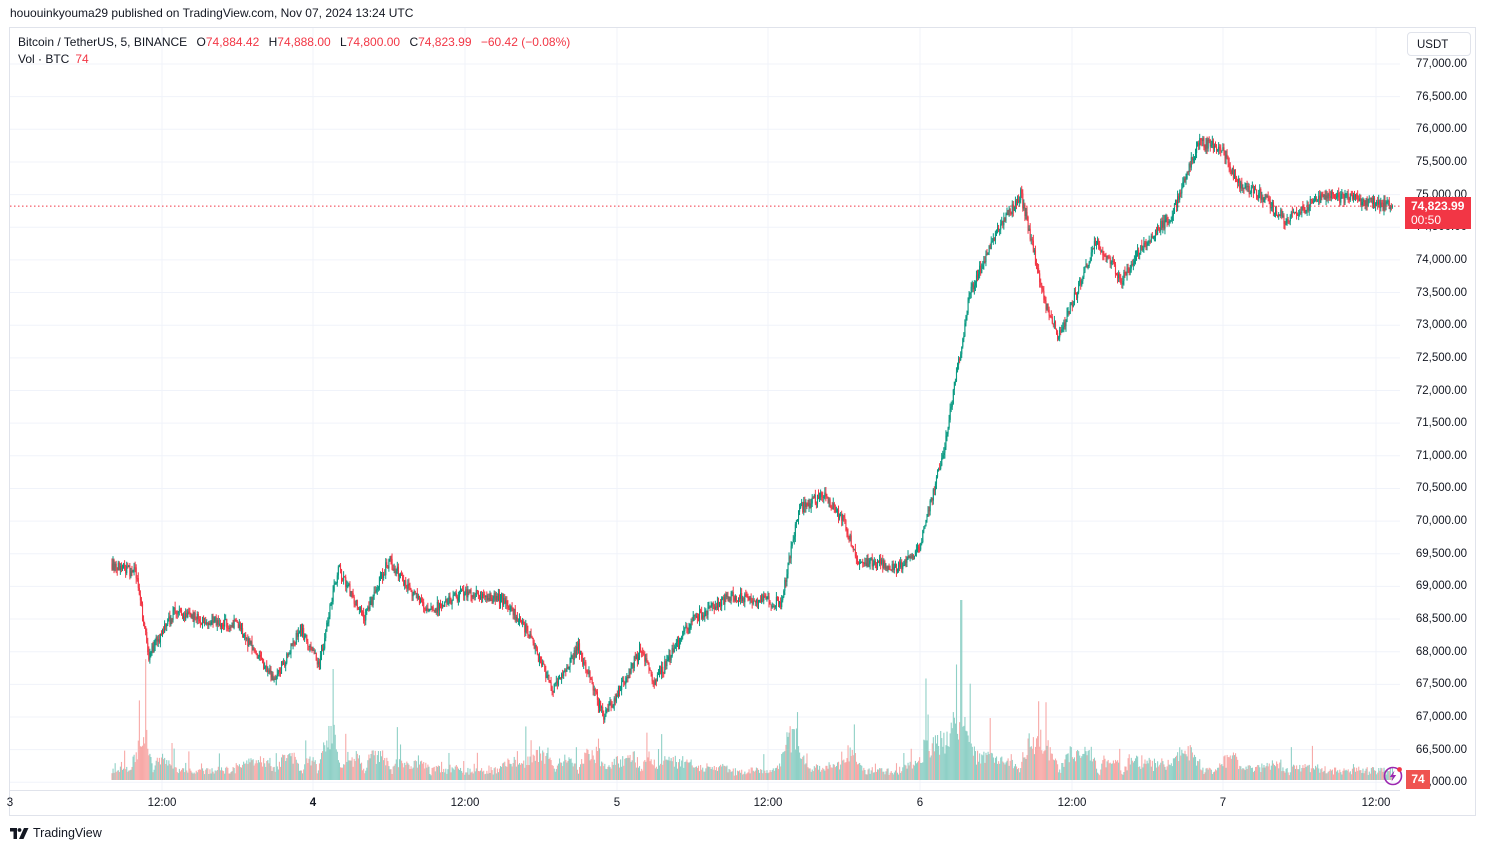 This screenshot has height=852, width=1486. What do you see at coordinates (103, 42) in the screenshot?
I see `symbol-title: Bitcoin / TetherUS, 5, BINANCE` at bounding box center [103, 42].